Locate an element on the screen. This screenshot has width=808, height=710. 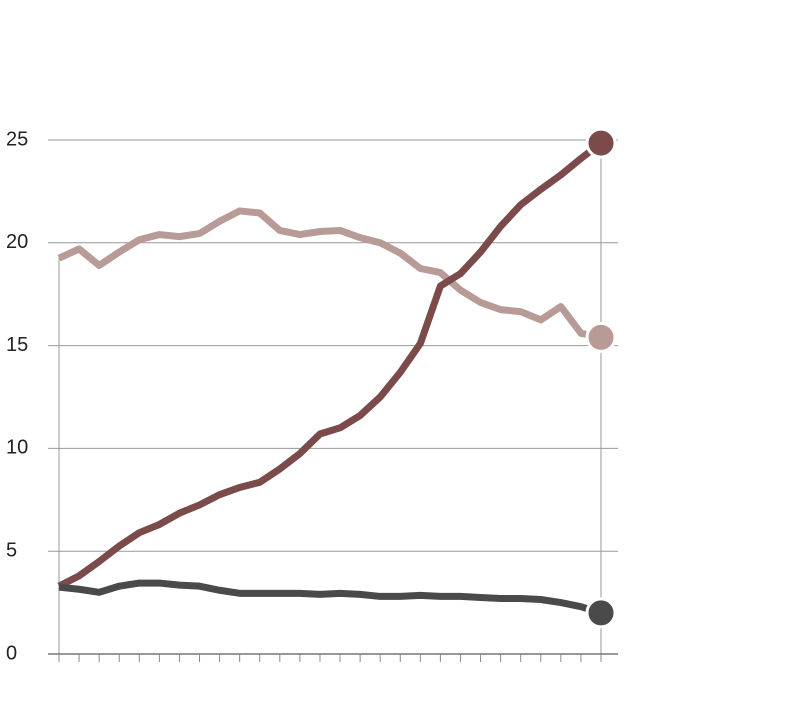
y-tick-label: 5 is located at coordinates (11, 550).